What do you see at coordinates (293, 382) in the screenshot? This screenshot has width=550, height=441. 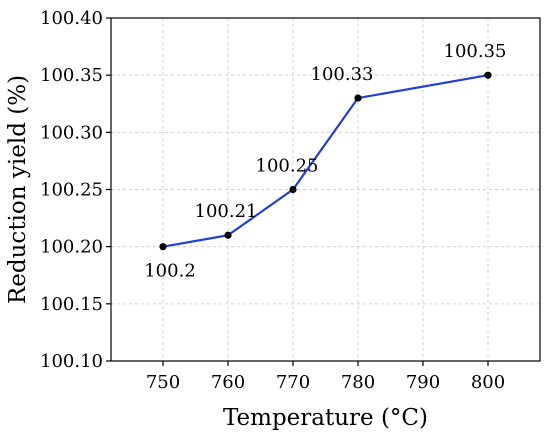 I see `x-tick-label: 770` at bounding box center [293, 382].